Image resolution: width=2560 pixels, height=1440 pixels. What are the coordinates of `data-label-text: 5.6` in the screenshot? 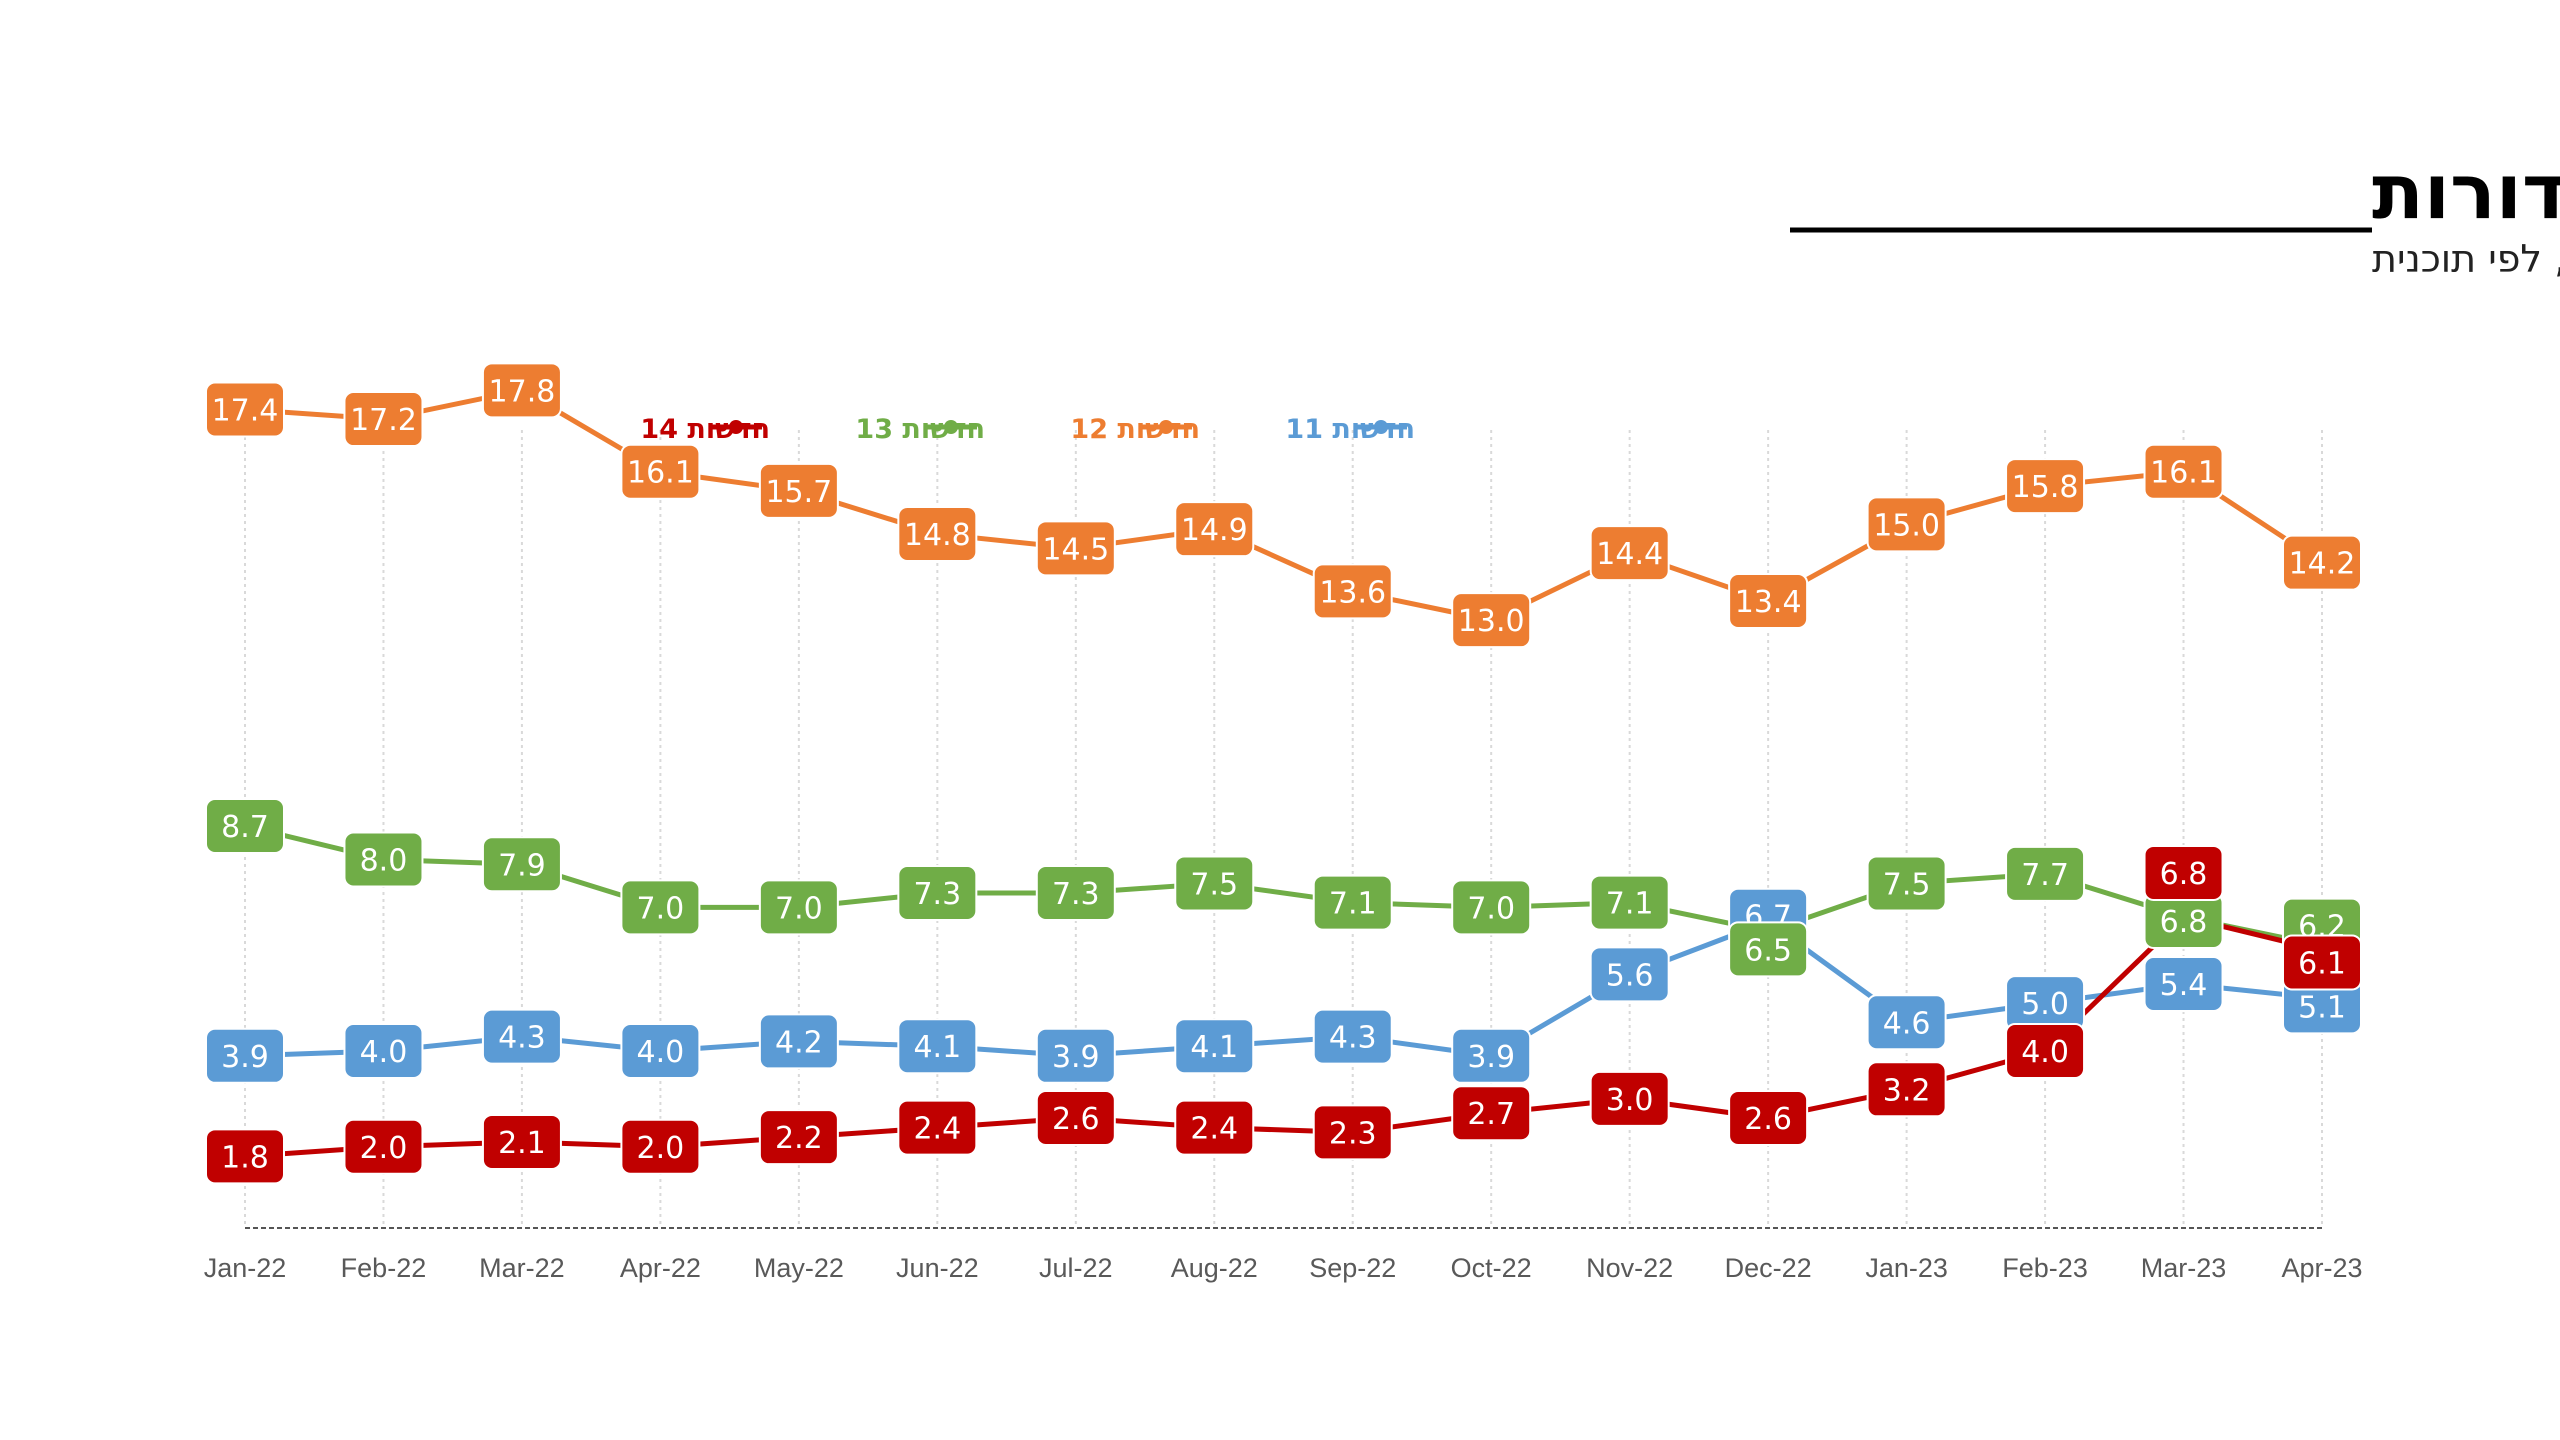 It's located at (1630, 975).